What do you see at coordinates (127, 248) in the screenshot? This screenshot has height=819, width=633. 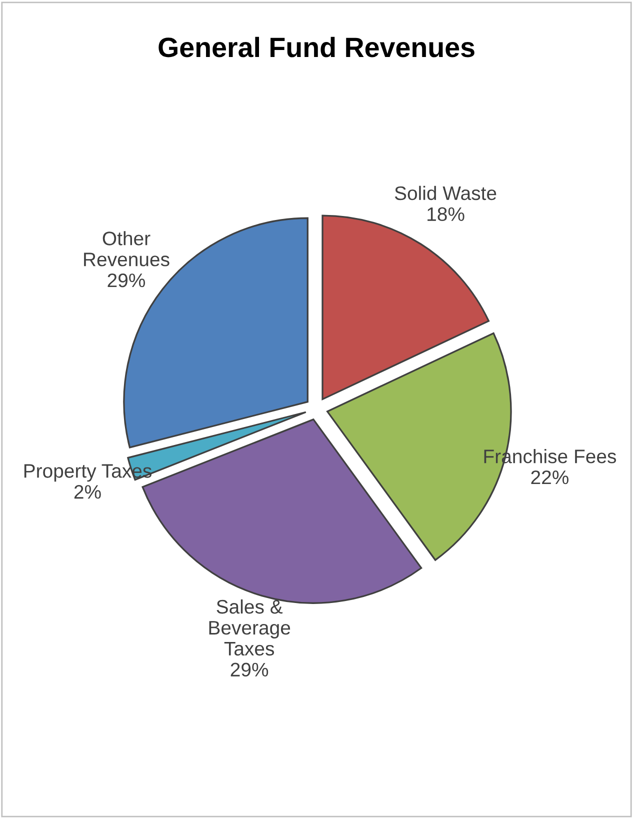 I see `slice-label: Other Revenues` at bounding box center [127, 248].